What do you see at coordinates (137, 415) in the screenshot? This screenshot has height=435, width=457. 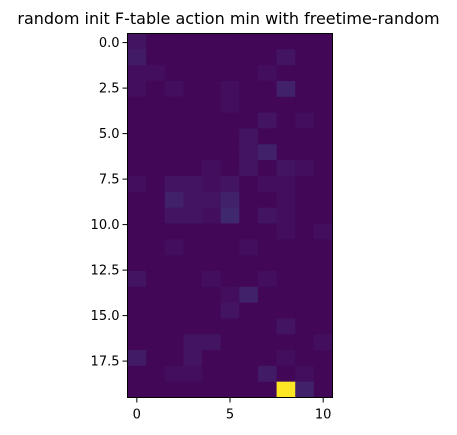 I see `x-tick-label: 0` at bounding box center [137, 415].